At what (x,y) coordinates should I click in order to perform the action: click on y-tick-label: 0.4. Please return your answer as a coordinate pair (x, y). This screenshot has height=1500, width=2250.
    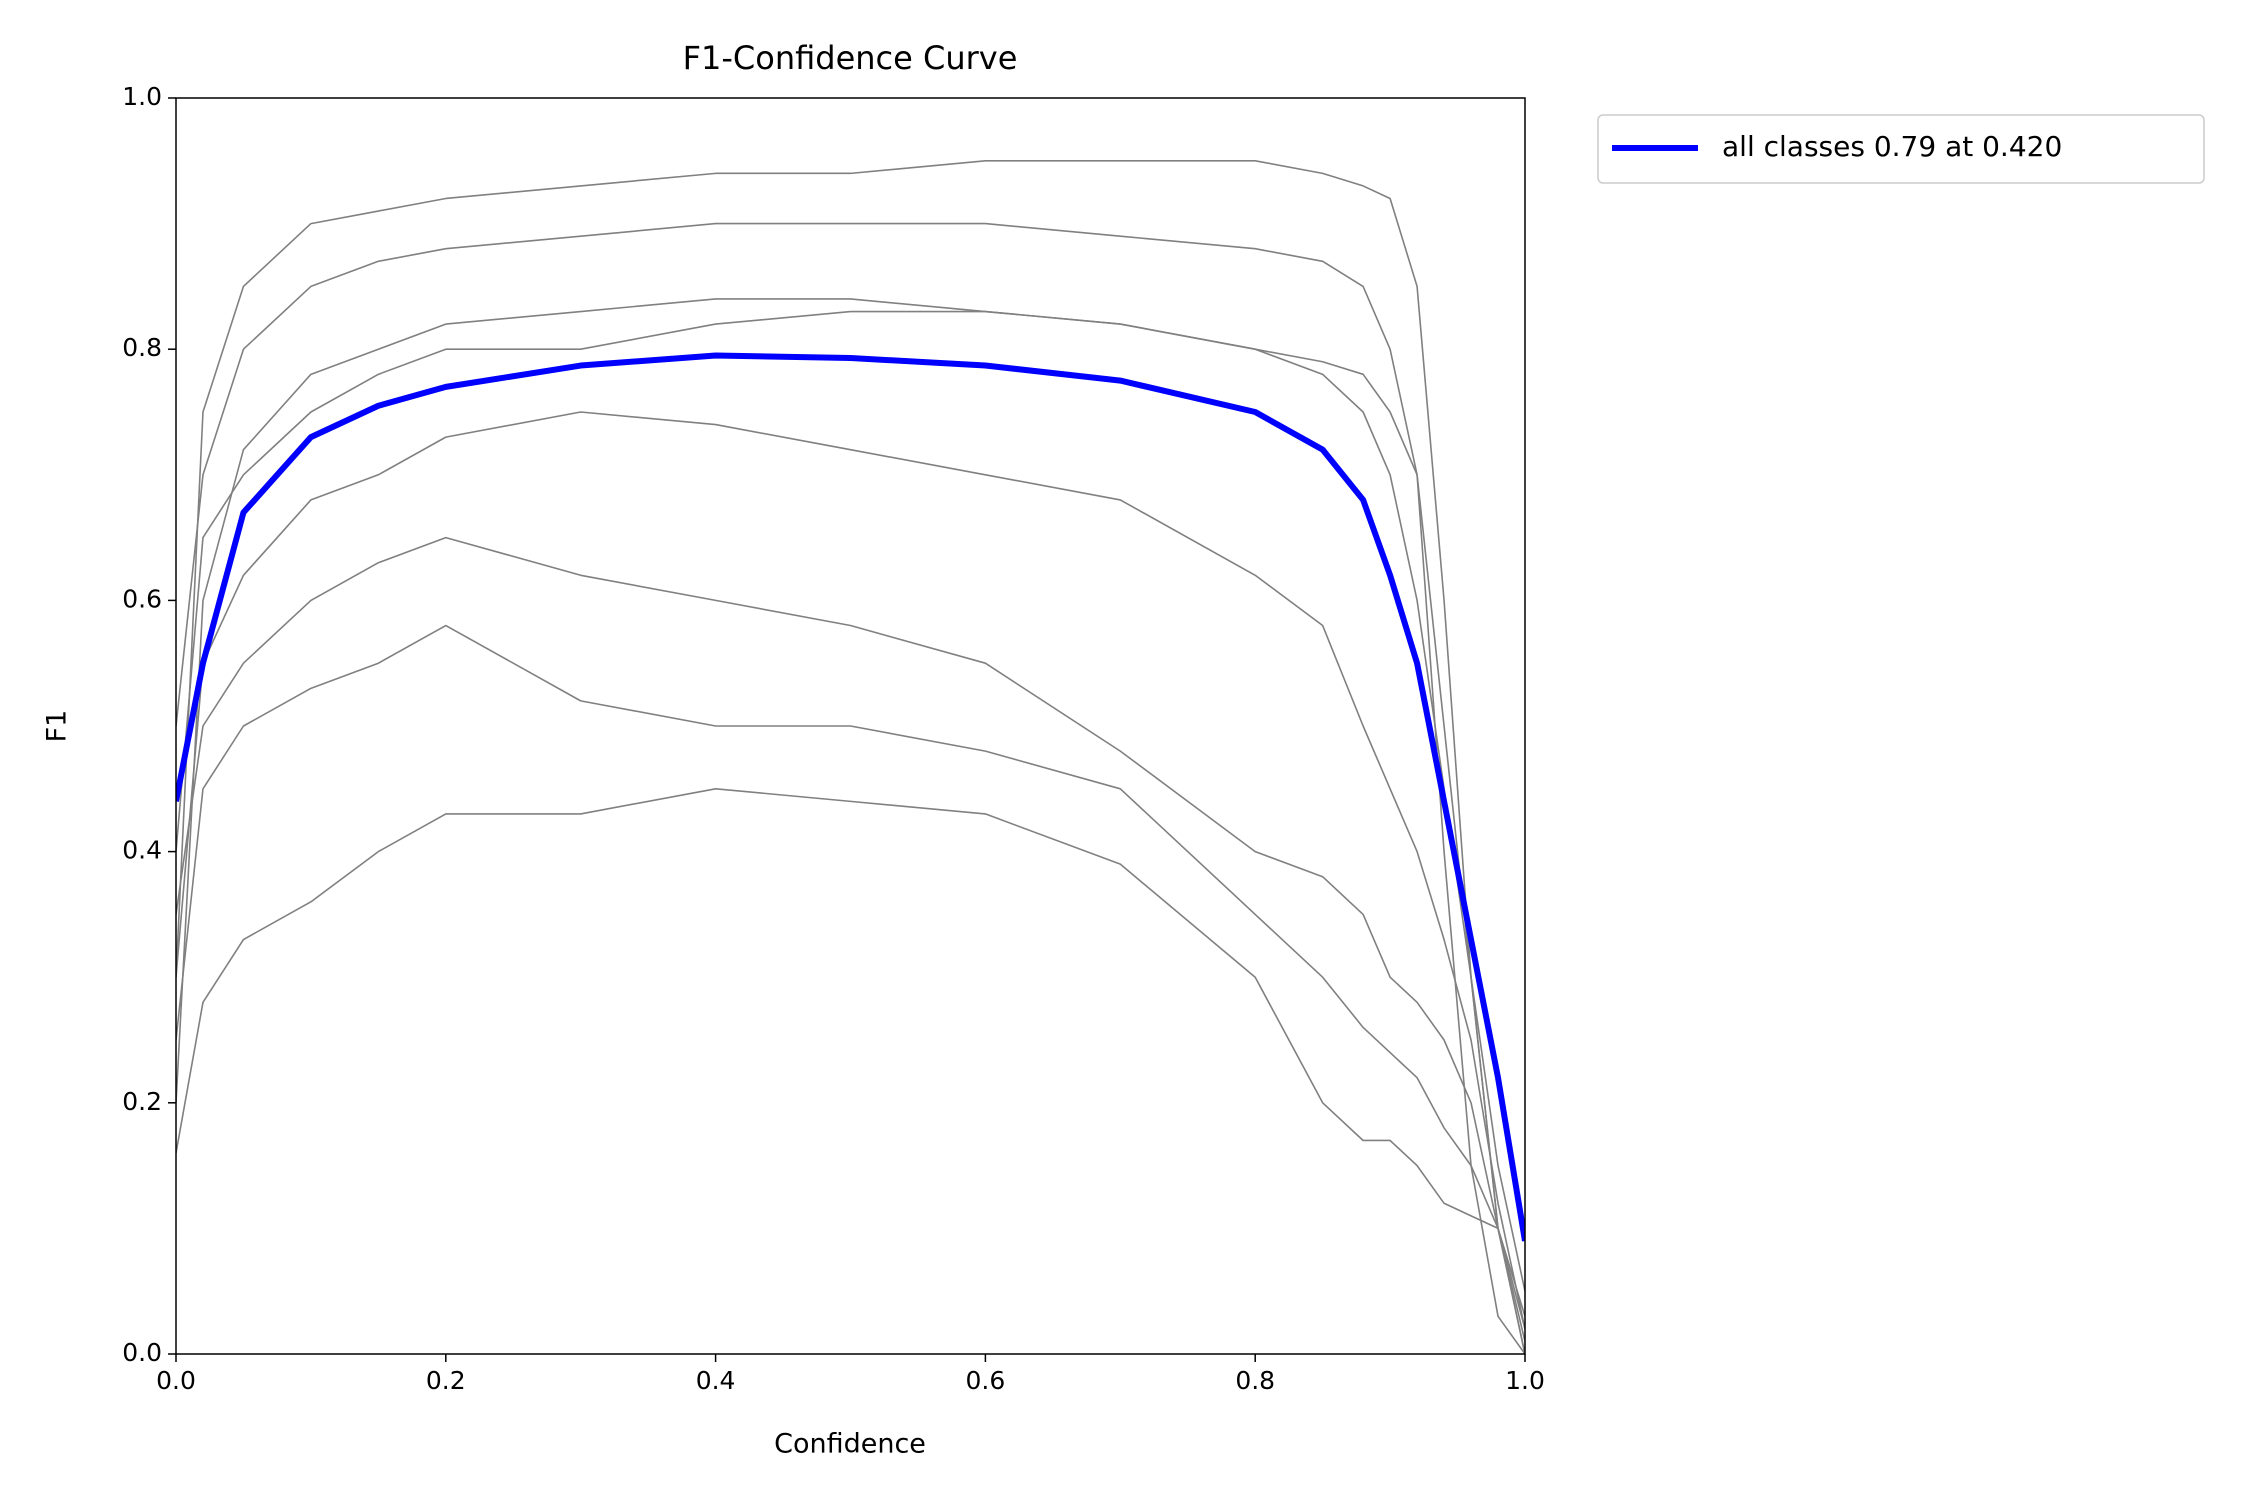
    Looking at the image, I should click on (142, 850).